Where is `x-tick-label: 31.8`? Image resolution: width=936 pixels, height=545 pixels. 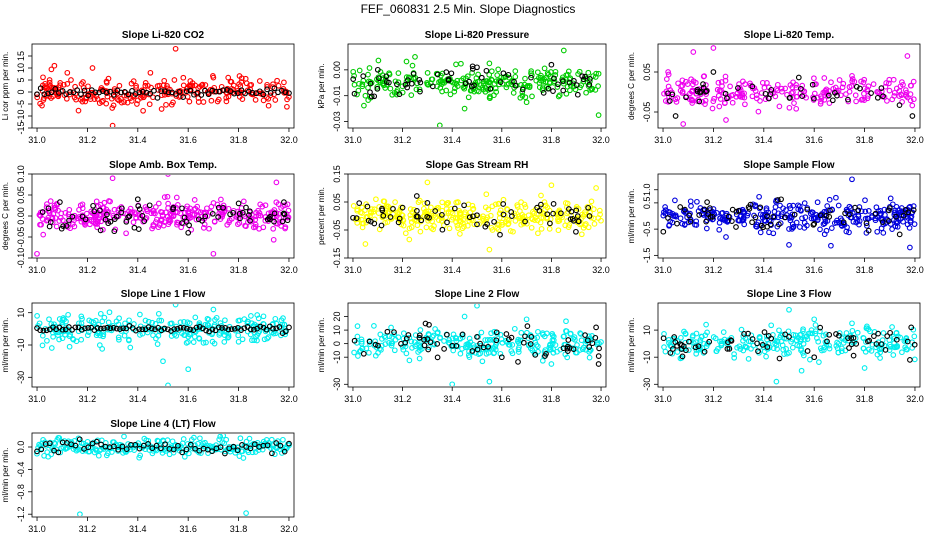
x-tick-label: 31.8 is located at coordinates (865, 399).